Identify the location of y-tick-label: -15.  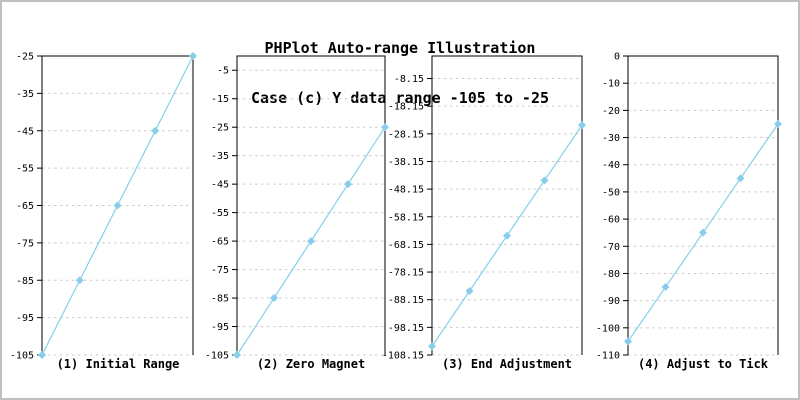
(220, 99).